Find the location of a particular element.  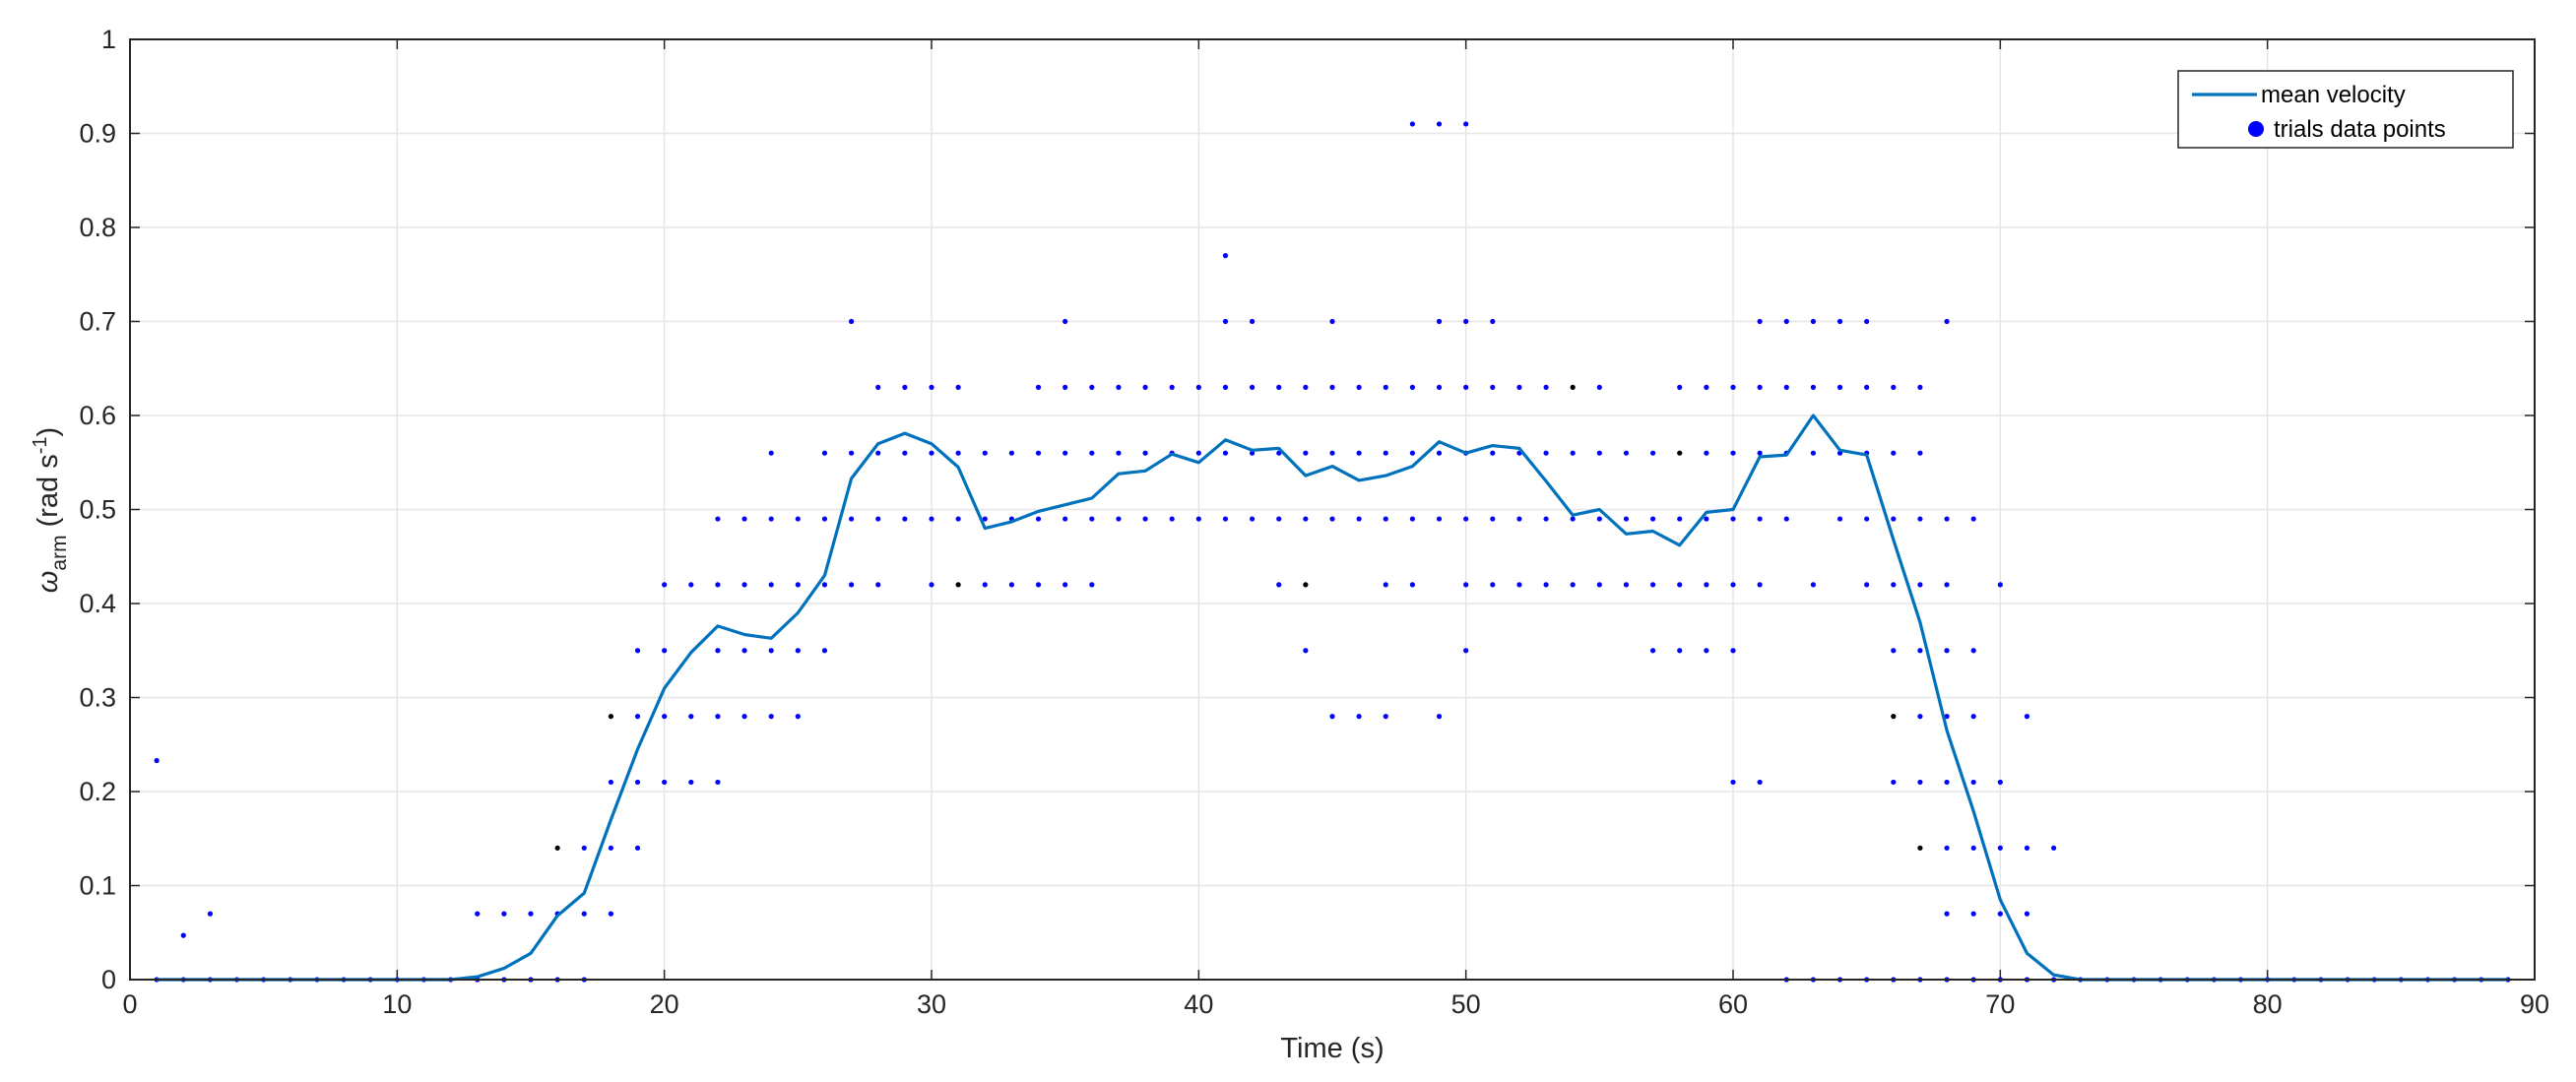

y-axis-label: ωarm (rad s-1) is located at coordinates (50, 510).